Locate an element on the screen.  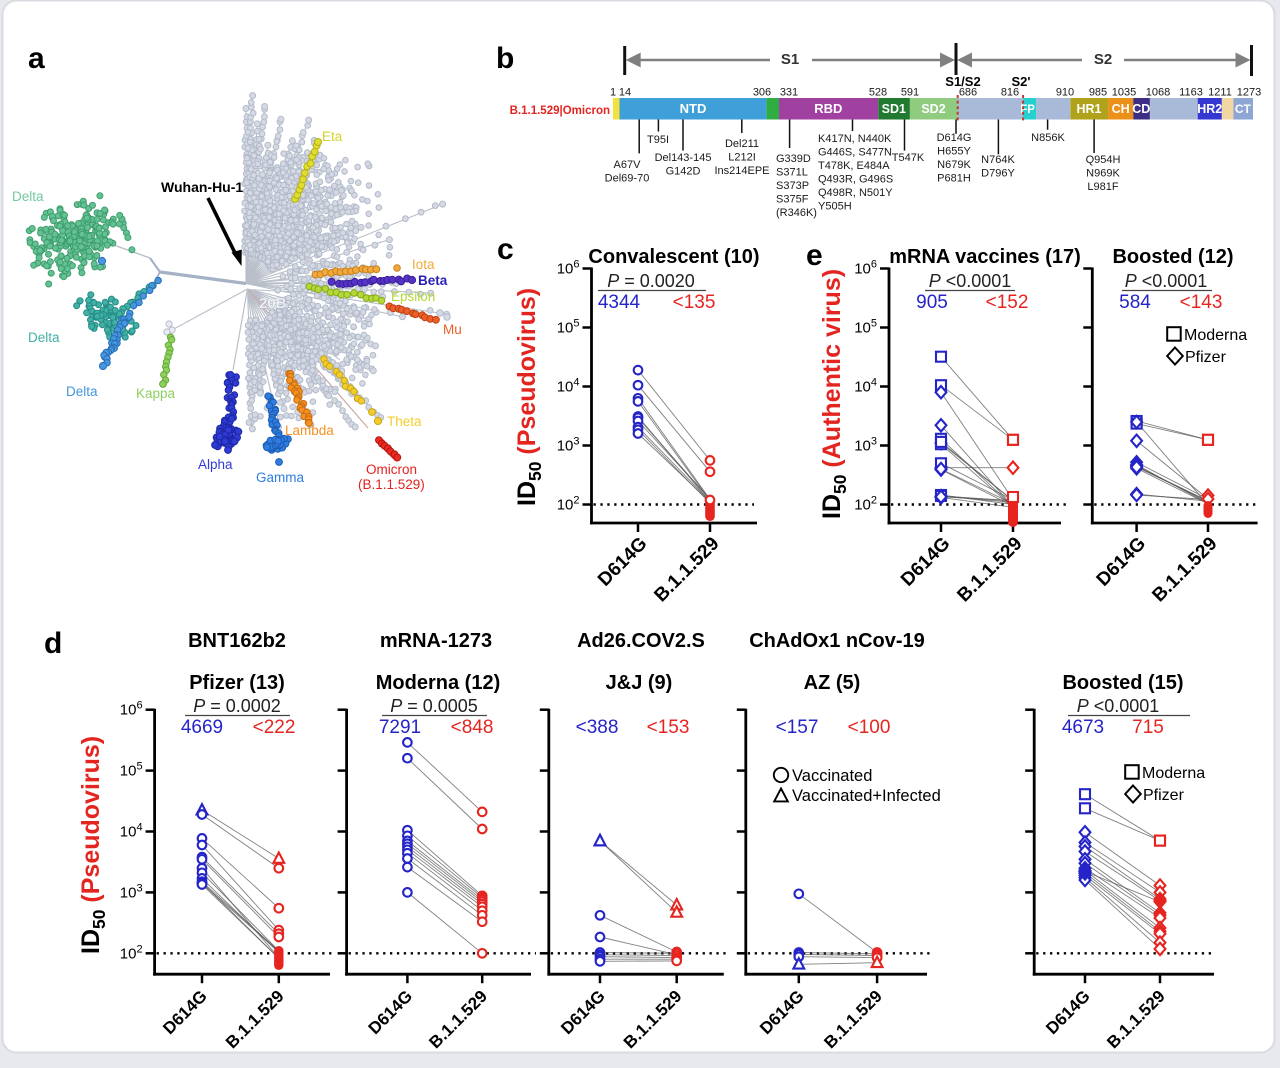
svg-text: 306 is located at coordinates (762, 93).